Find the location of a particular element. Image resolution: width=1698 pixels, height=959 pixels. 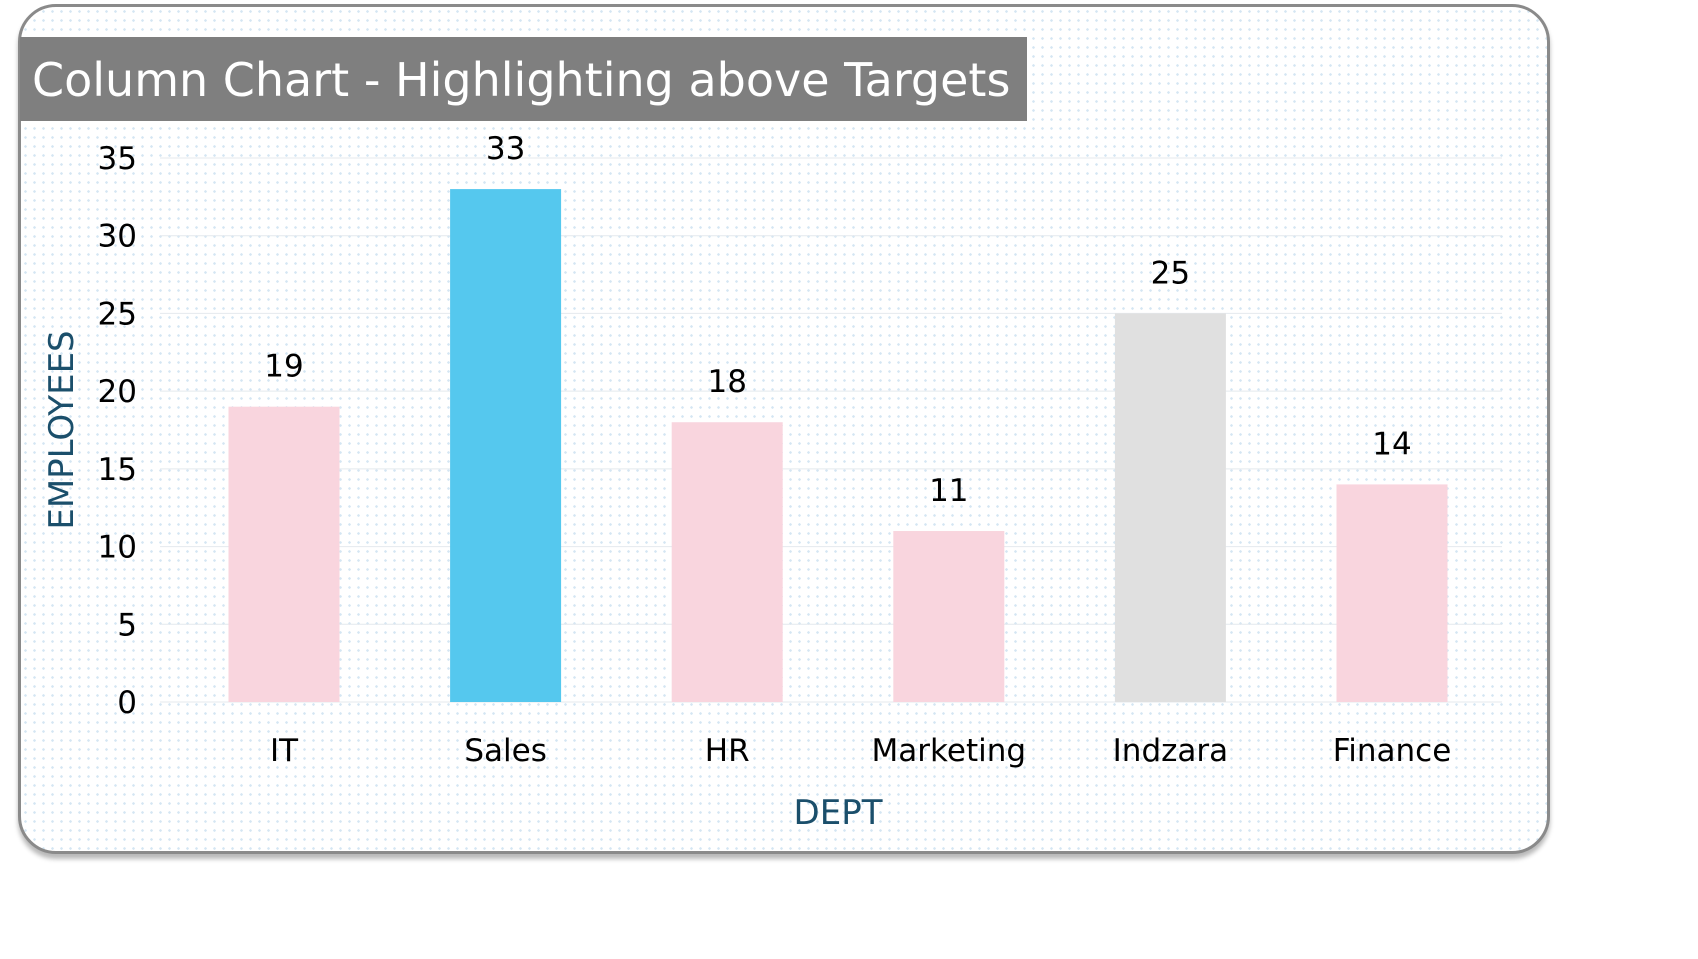

y-axis-title: EMPLOYEES is located at coordinates (62, 429).